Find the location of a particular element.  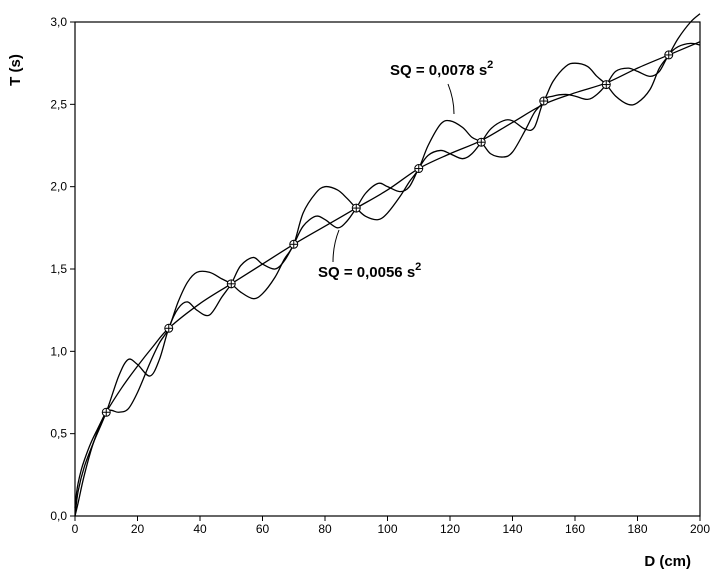

y-tick-label: 1,5 is located at coordinates (58, 269).